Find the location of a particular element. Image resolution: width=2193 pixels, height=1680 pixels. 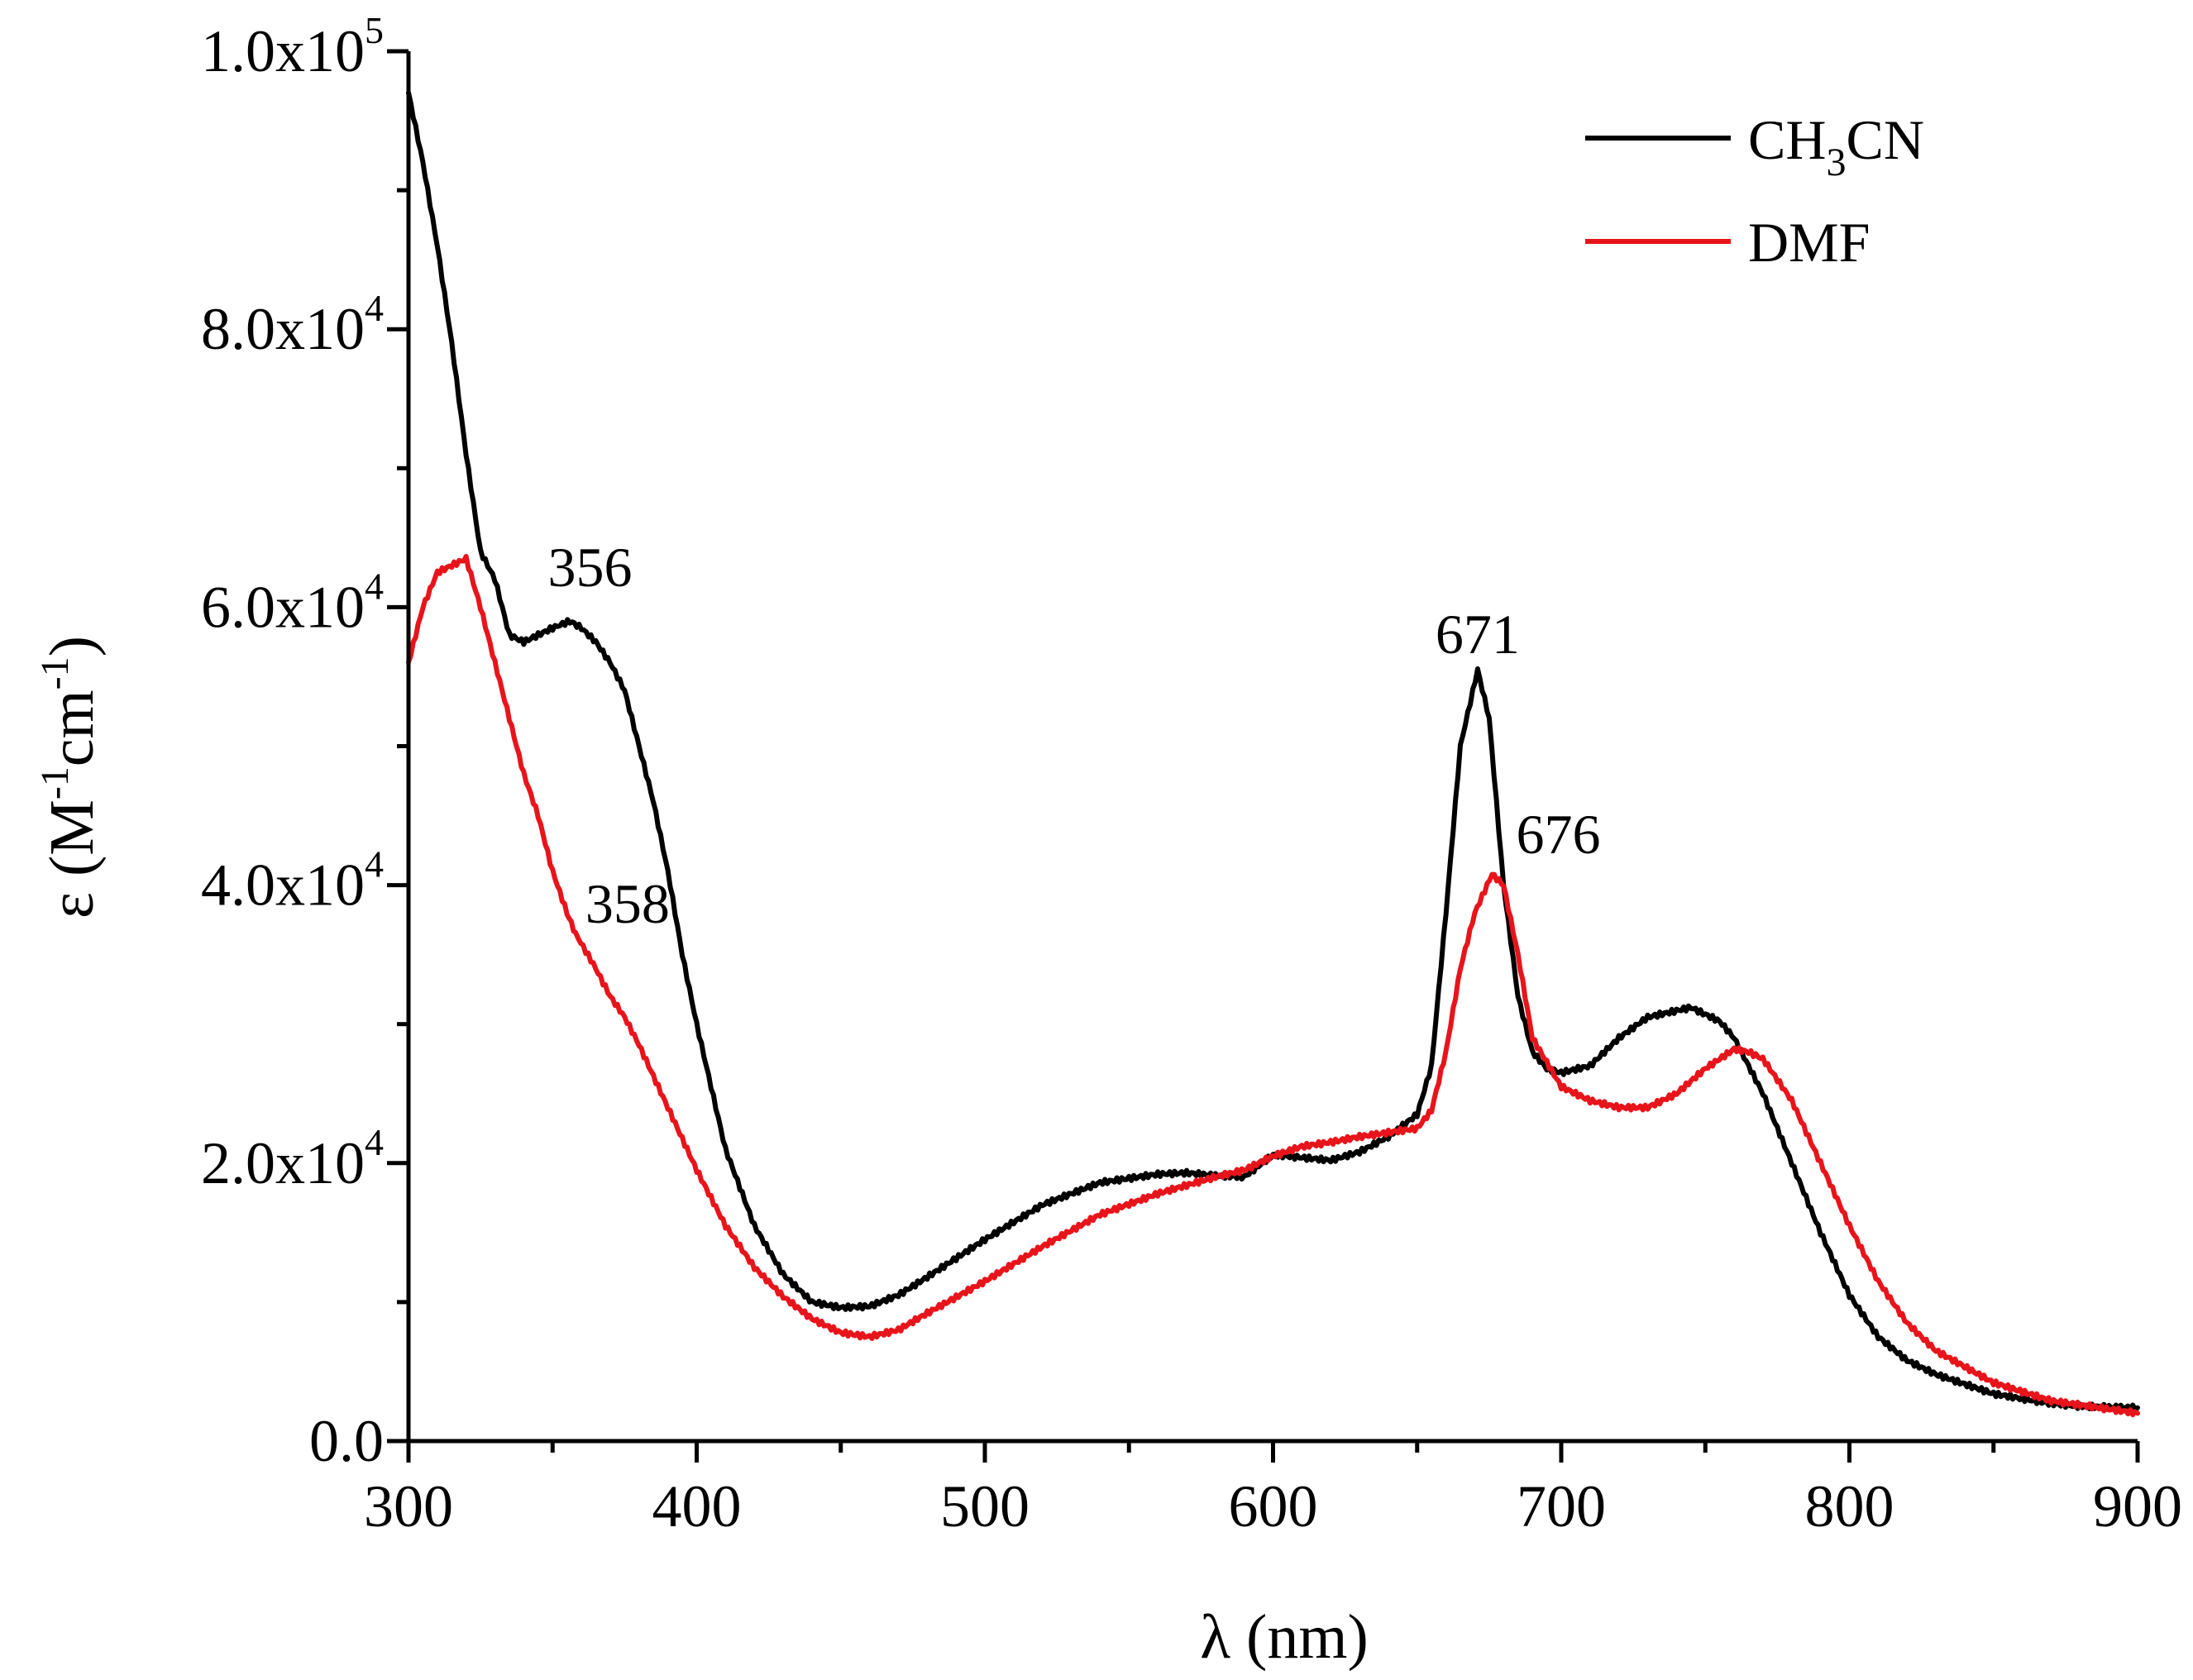

y-tick-label: 1.0x10⁵ is located at coordinates (292, 46).